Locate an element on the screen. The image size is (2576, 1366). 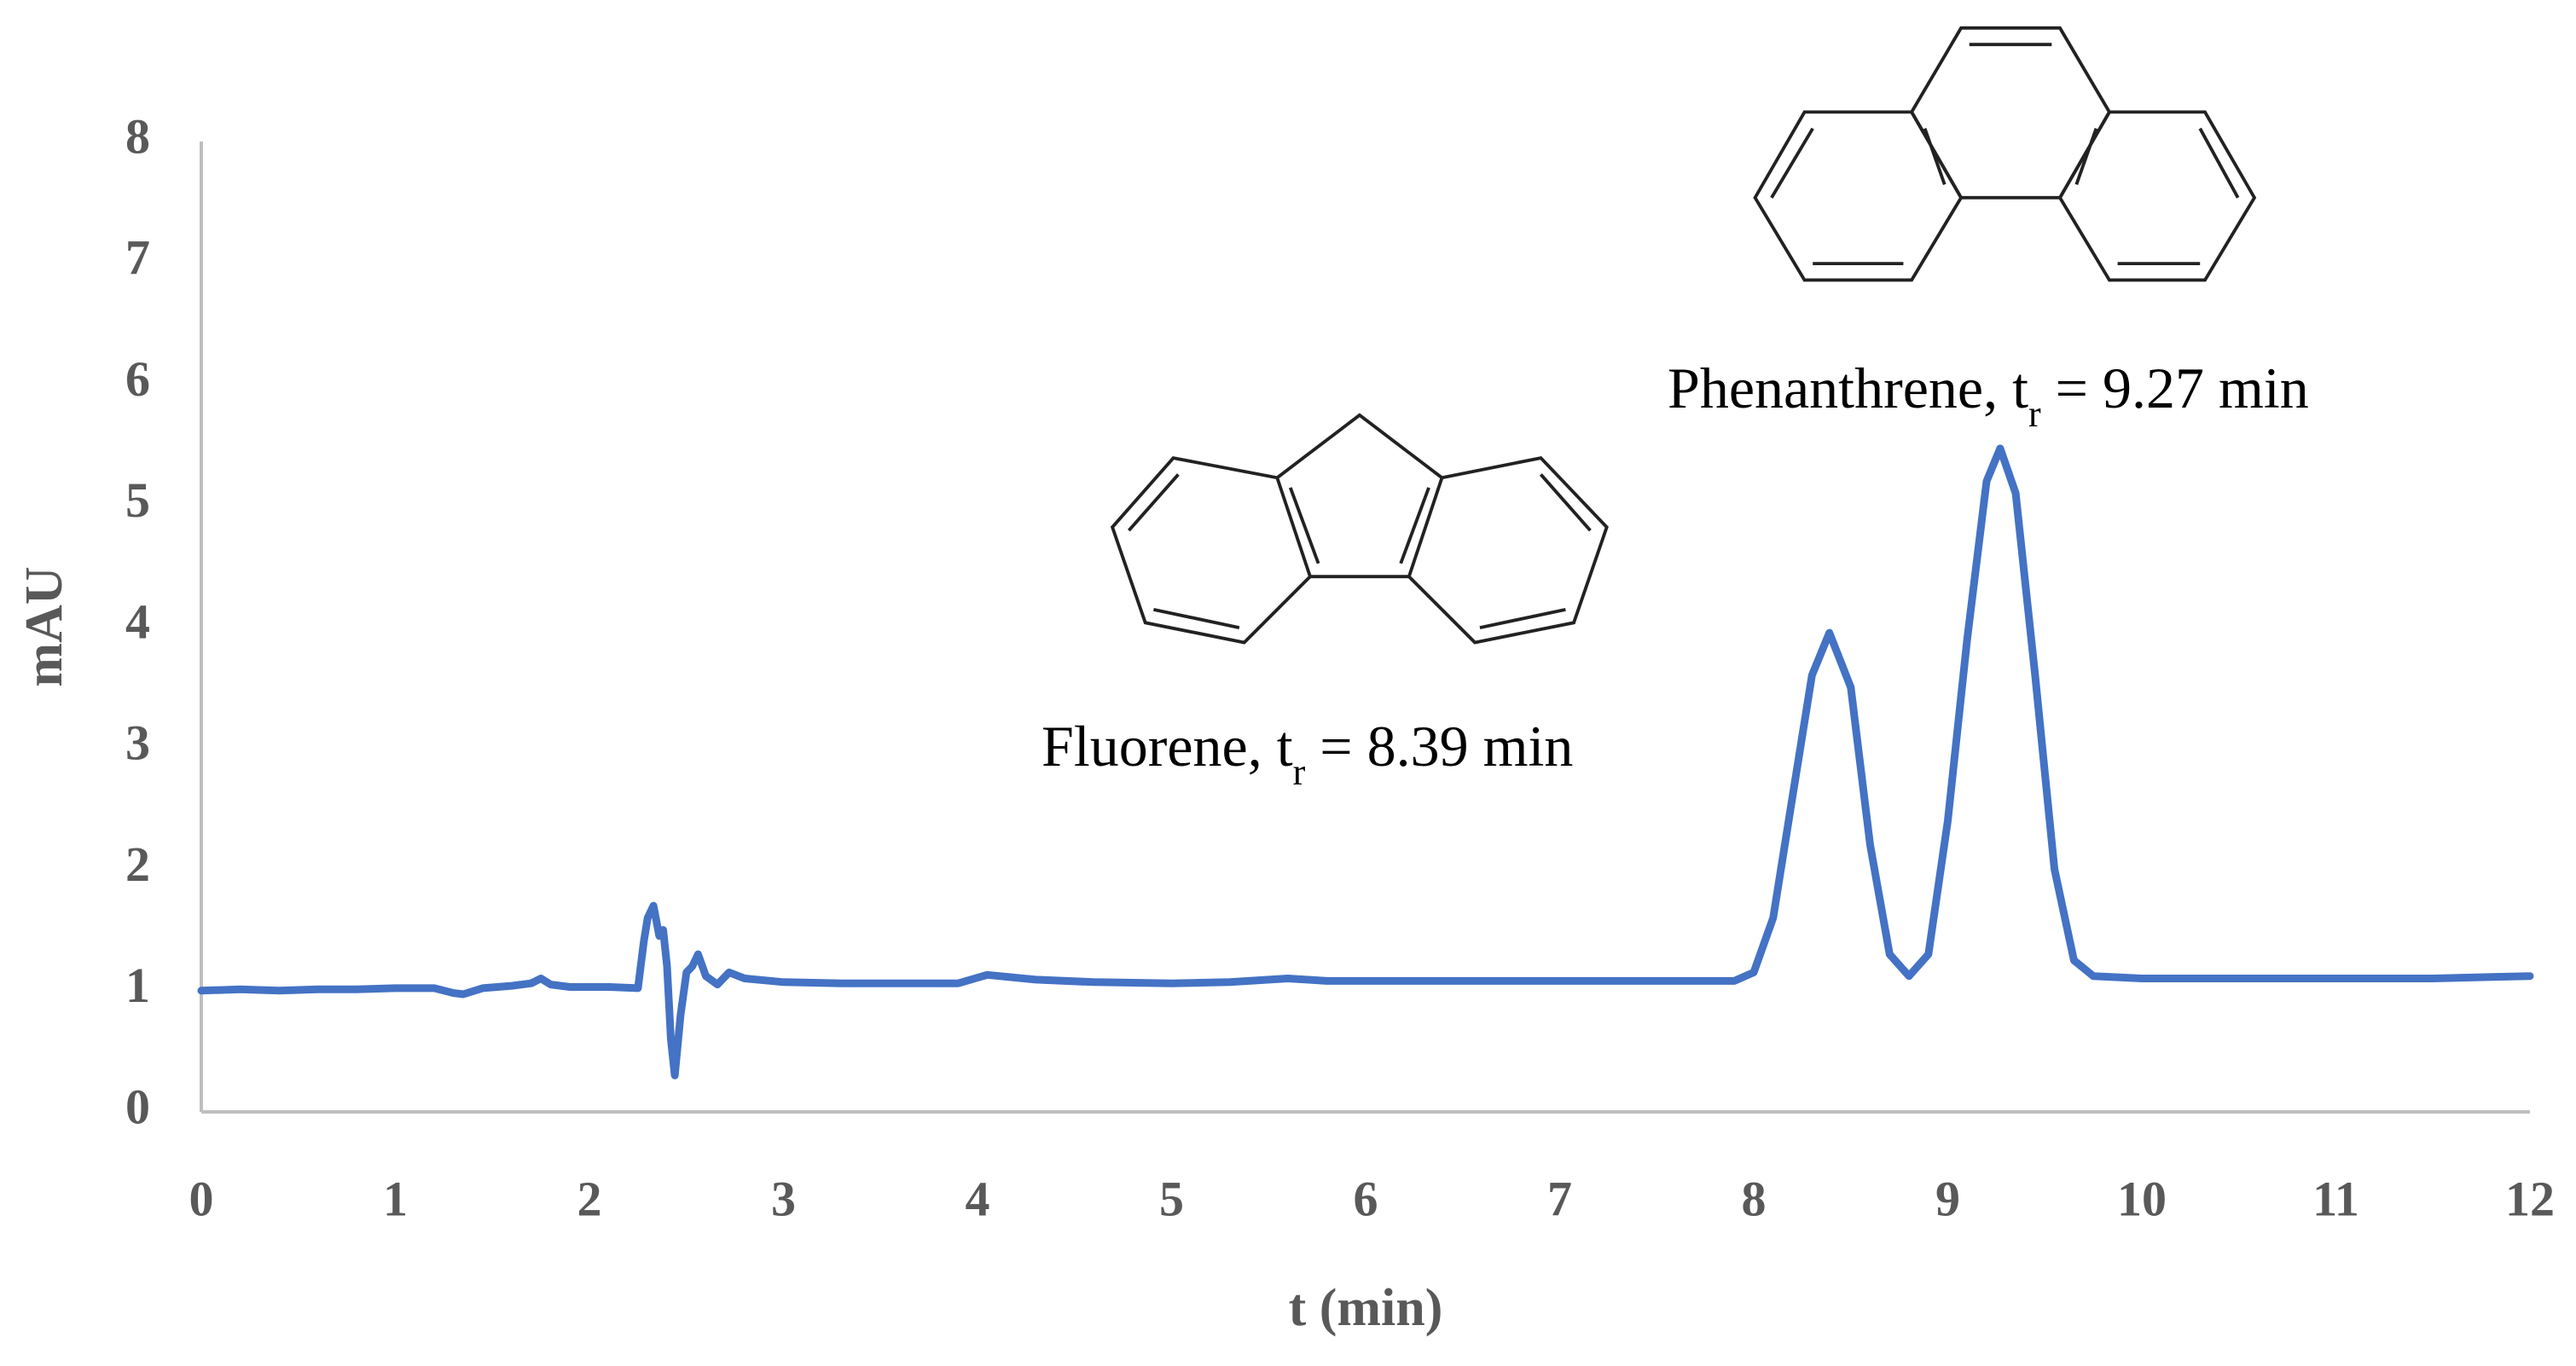
x-tick-label: 0 is located at coordinates (201, 1198).